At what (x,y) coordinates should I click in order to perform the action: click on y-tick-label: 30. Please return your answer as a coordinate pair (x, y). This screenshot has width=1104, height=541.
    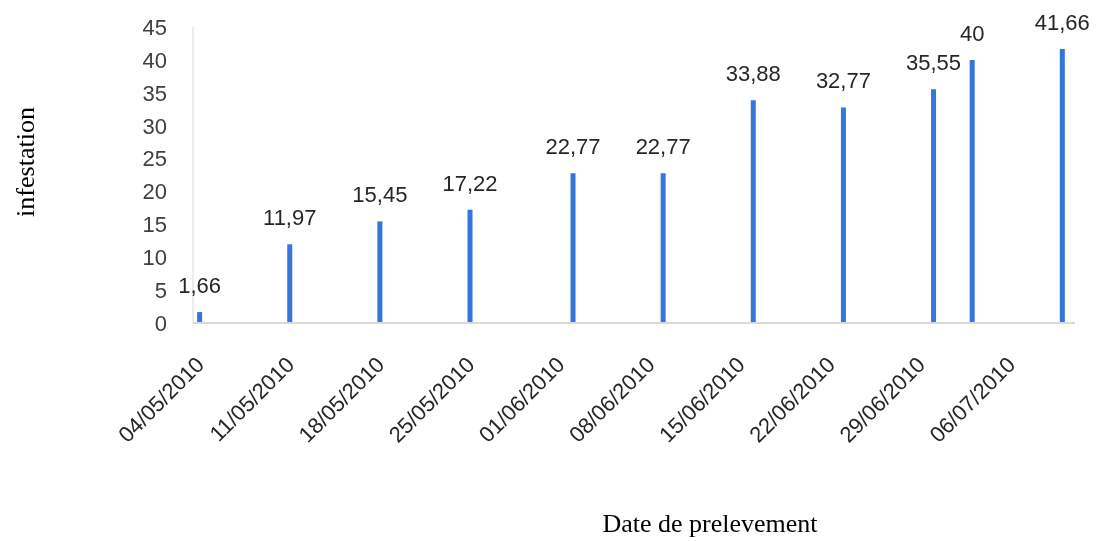
    Looking at the image, I should click on (154, 126).